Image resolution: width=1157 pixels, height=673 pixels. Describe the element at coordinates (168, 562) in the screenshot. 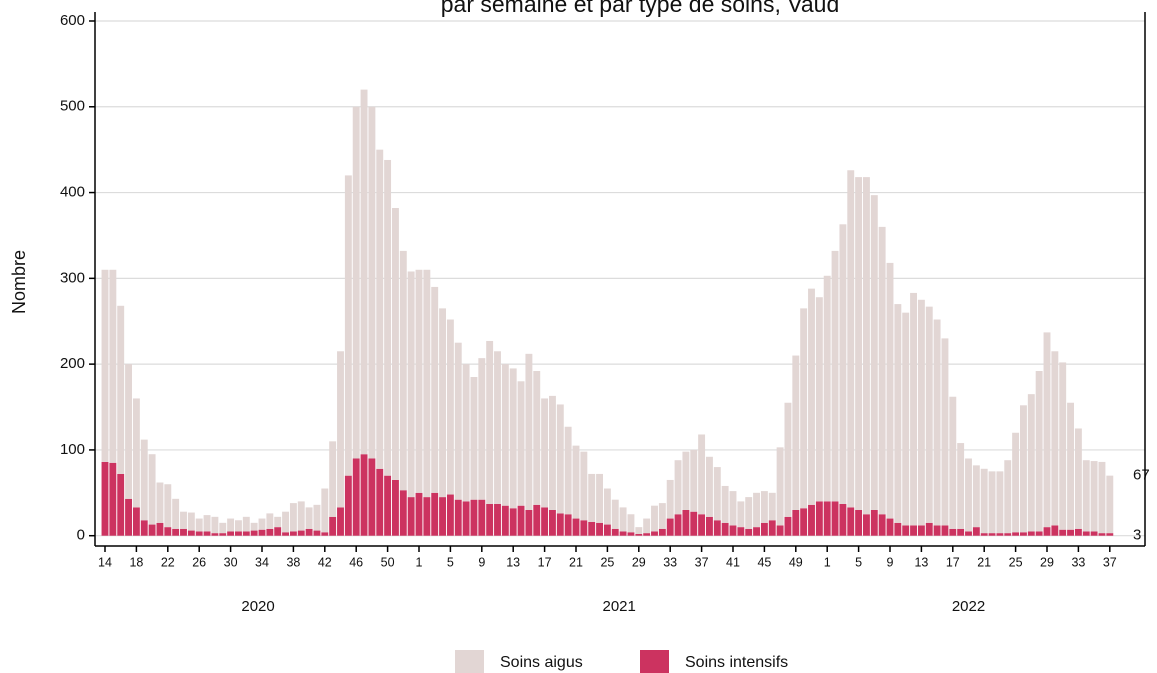

I see `x-tick-label: 22` at that location.